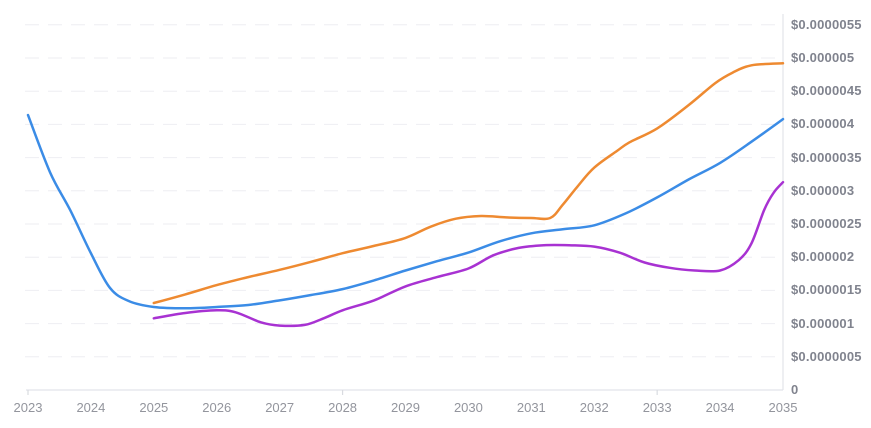  I want to click on x-axis-label: 2028, so click(343, 407).